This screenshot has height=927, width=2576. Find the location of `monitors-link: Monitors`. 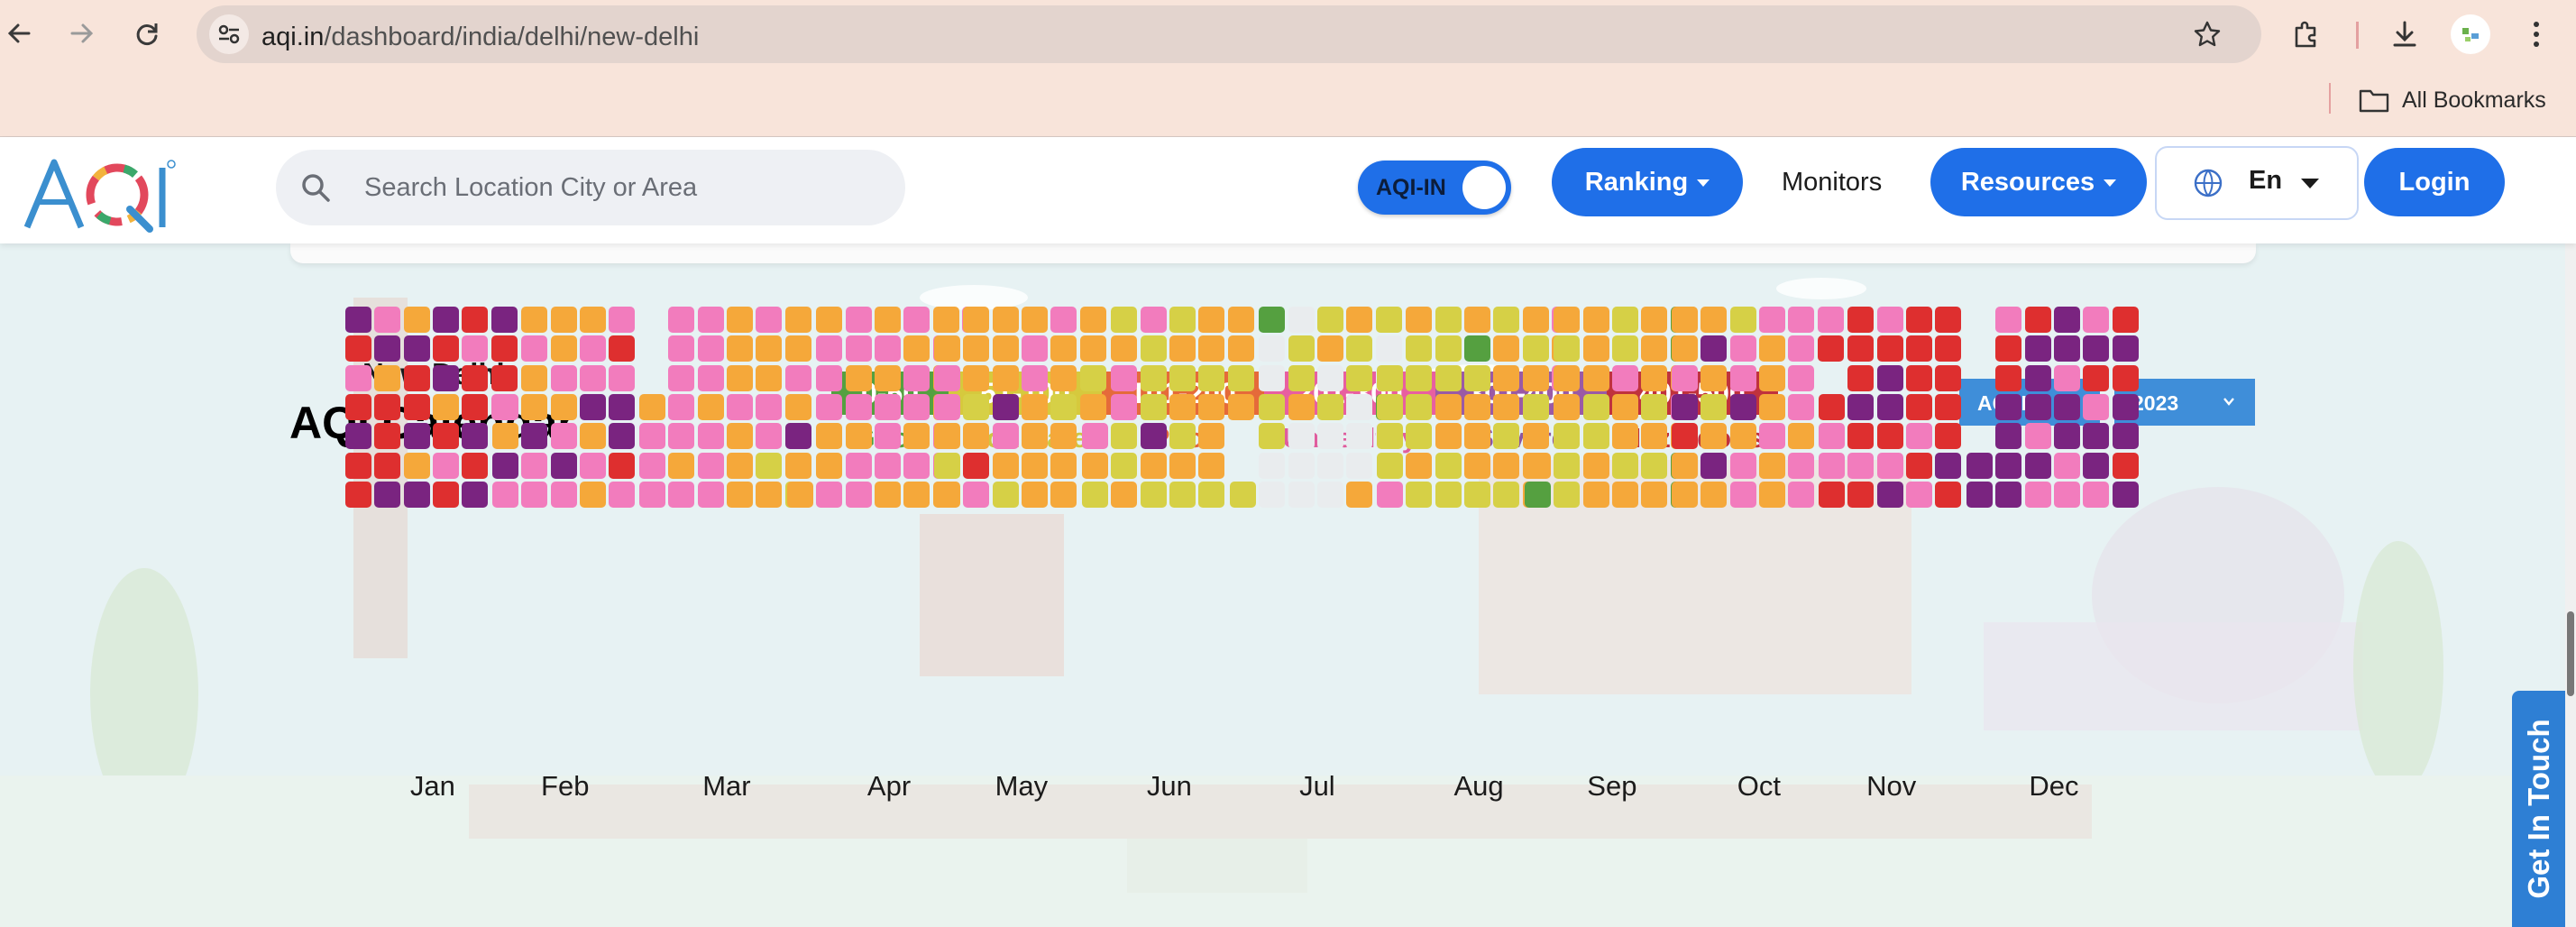

monitors-link: Monitors is located at coordinates (1832, 182).